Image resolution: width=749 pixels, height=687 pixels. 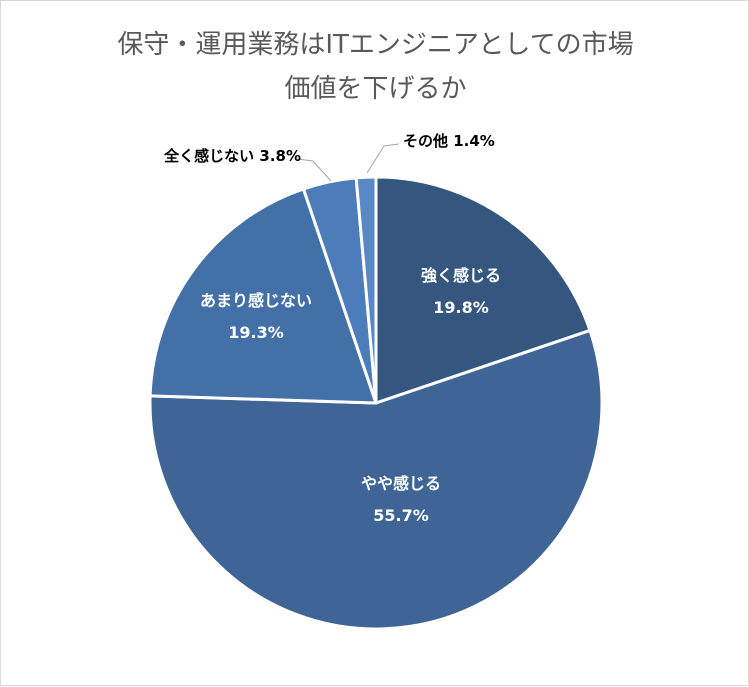 What do you see at coordinates (401, 483) in the screenshot?
I see `slice-label-2: やや感じる` at bounding box center [401, 483].